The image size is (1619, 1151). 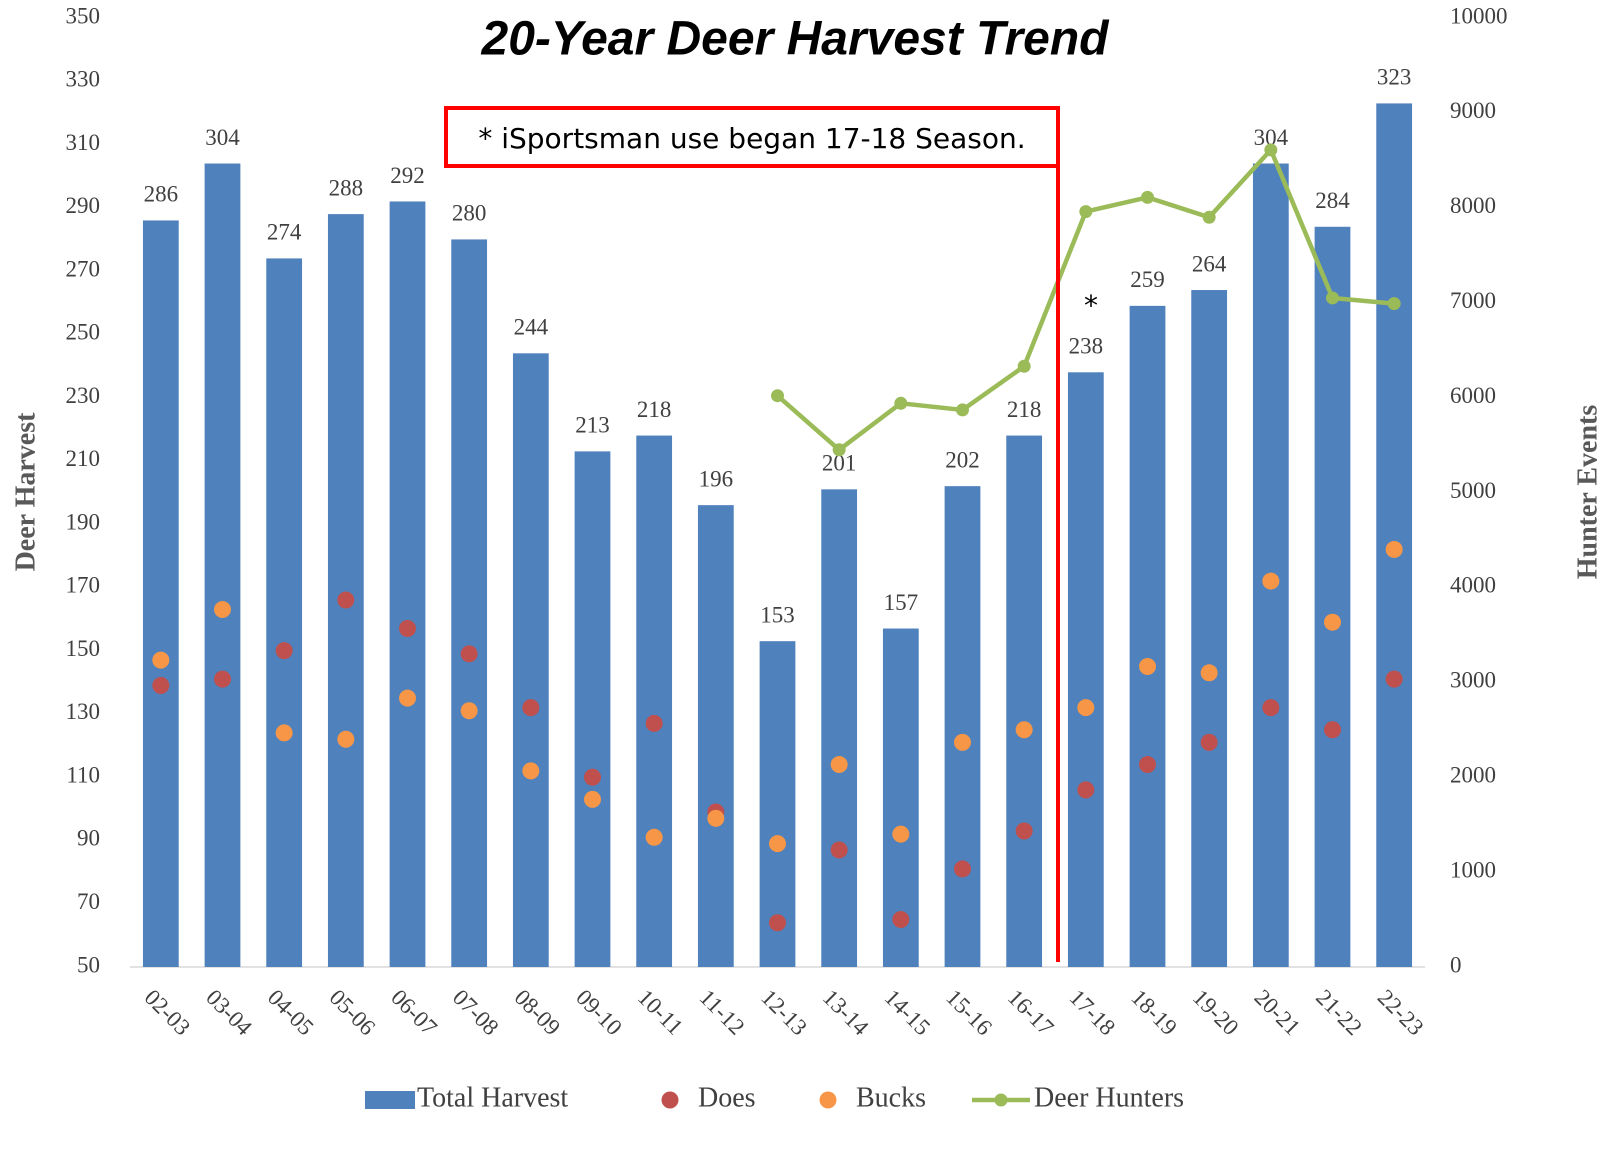 I want to click on legend-label: Total Harvest, so click(x=492, y=1097).